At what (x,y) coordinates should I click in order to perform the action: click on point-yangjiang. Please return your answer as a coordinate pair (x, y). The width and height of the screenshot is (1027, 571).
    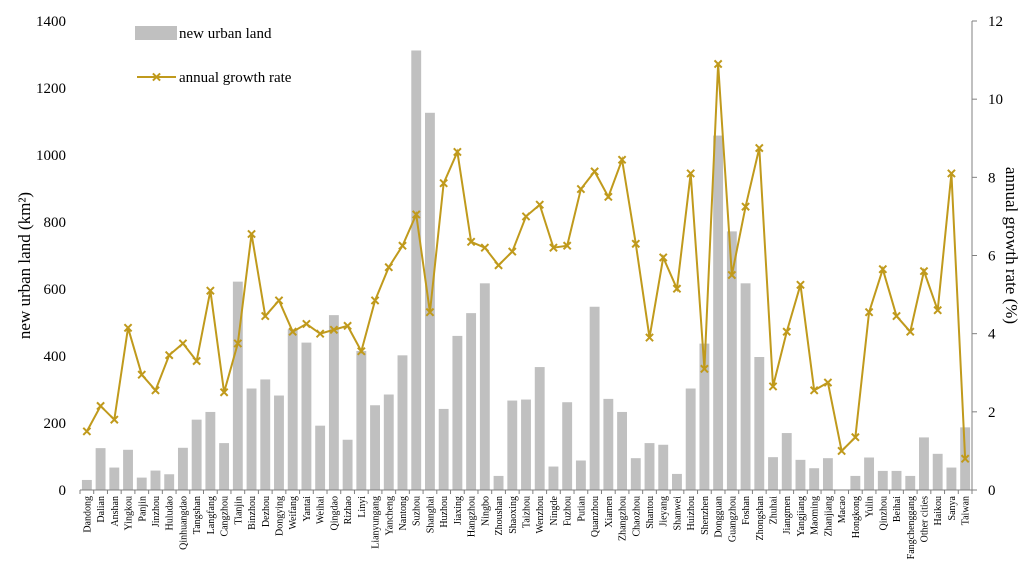
    Looking at the image, I should click on (800, 285).